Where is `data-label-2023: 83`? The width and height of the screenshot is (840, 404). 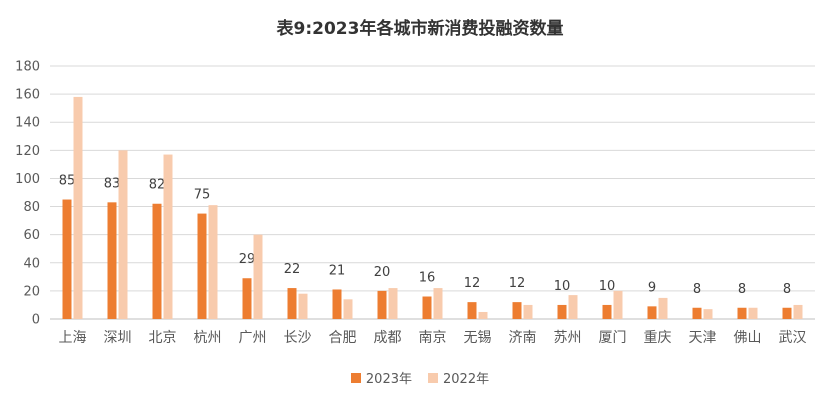
data-label-2023: 83 is located at coordinates (112, 183).